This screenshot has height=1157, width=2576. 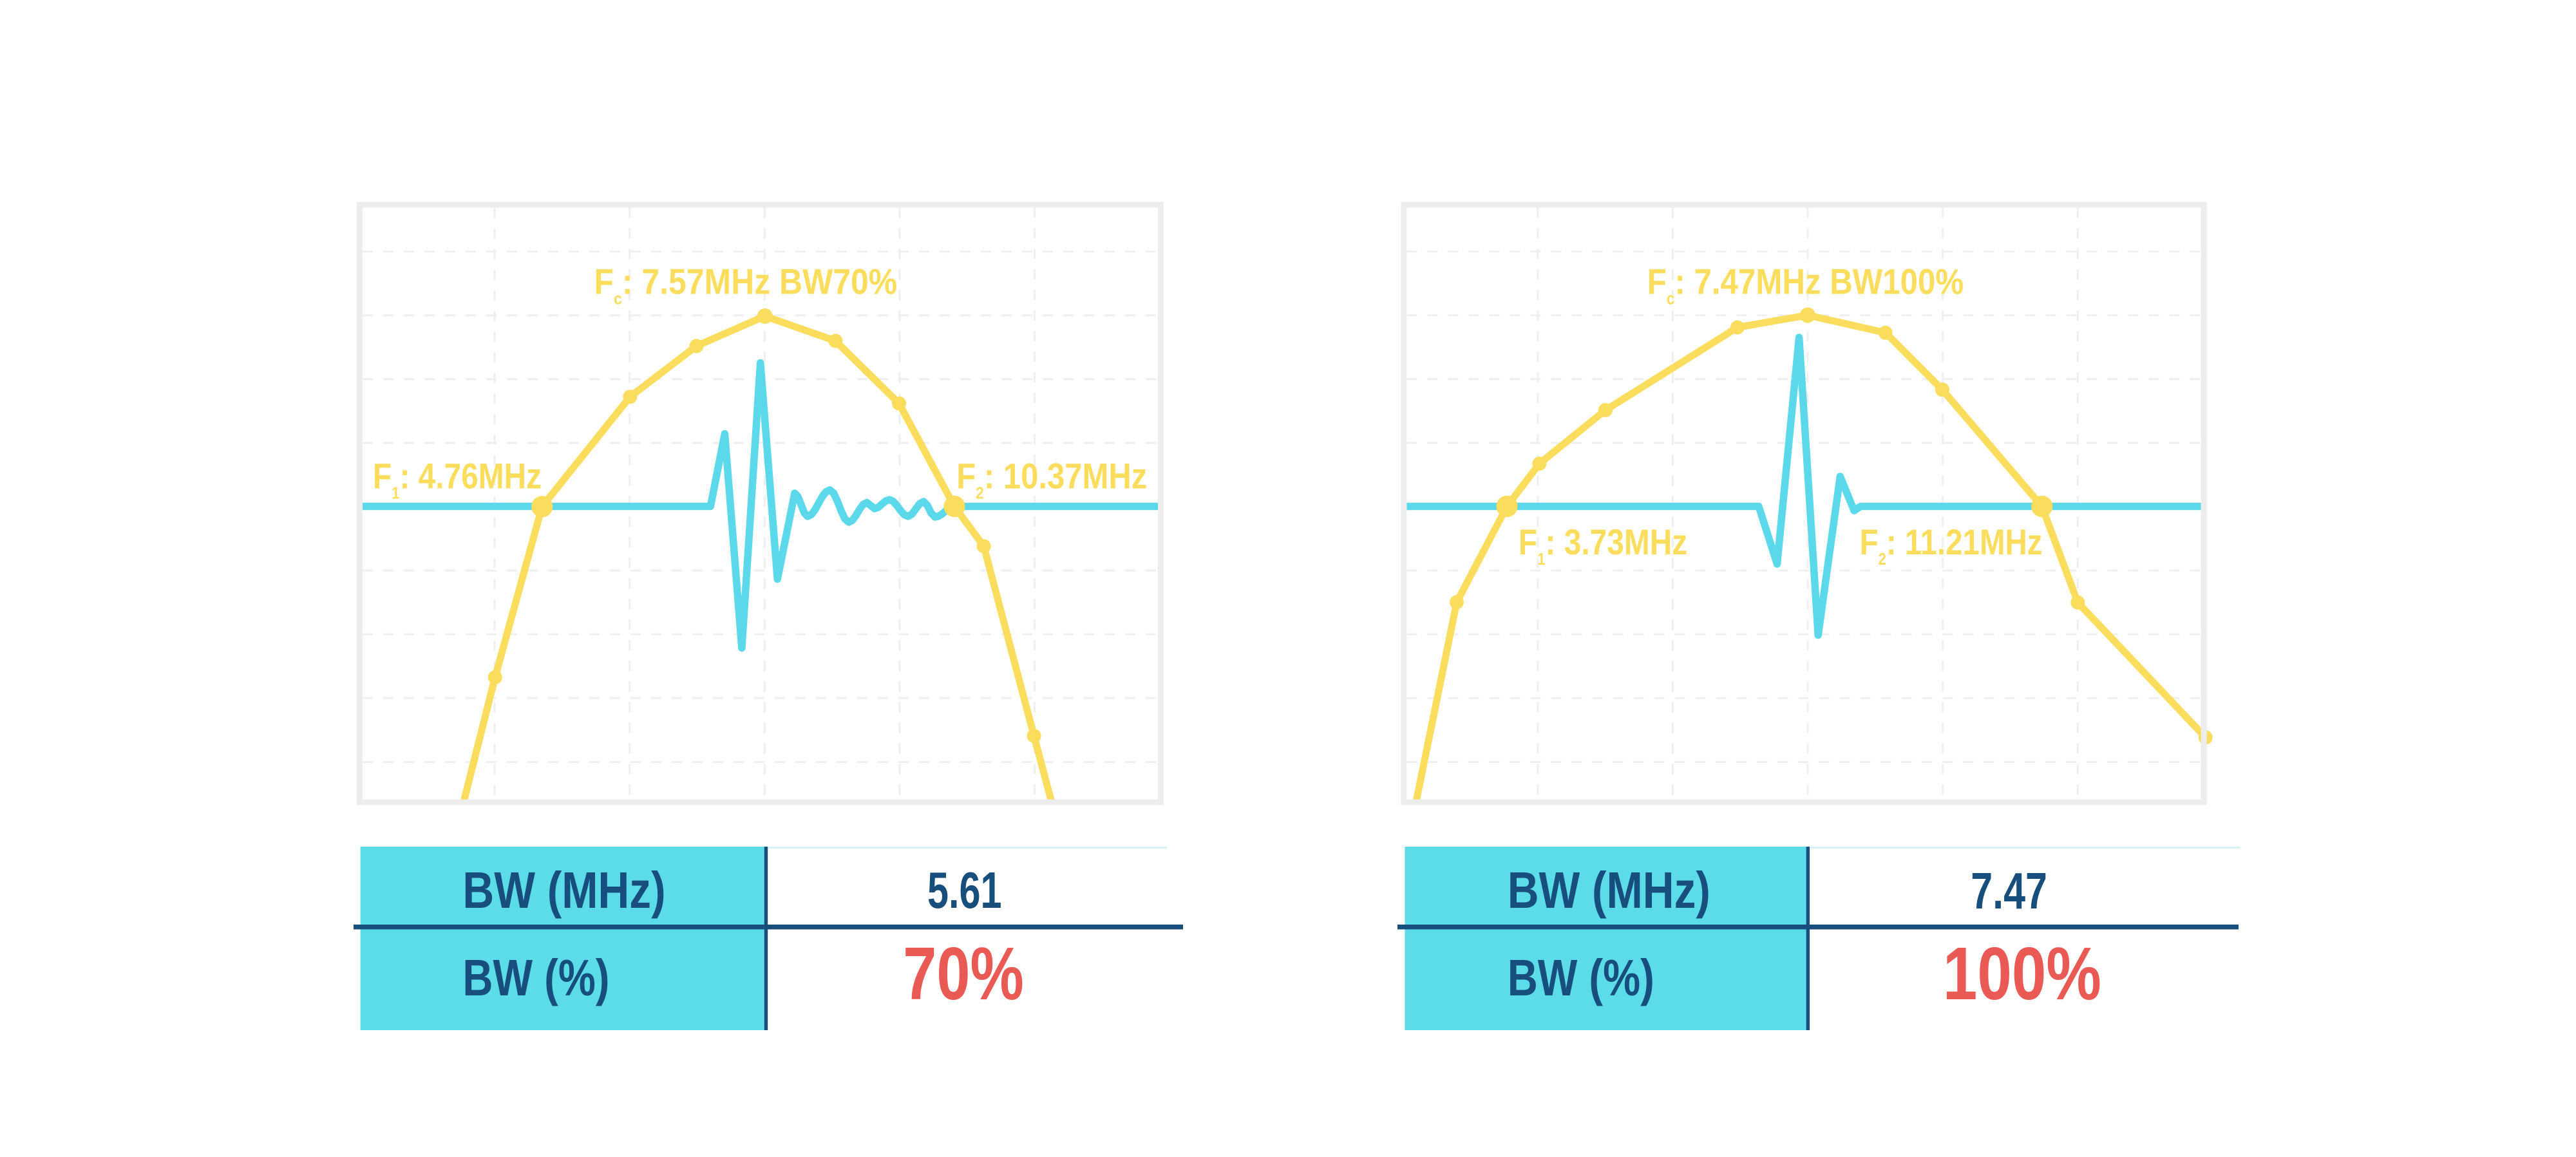 What do you see at coordinates (458, 479) in the screenshot?
I see `svg-text: F1: 4.76MHz` at bounding box center [458, 479].